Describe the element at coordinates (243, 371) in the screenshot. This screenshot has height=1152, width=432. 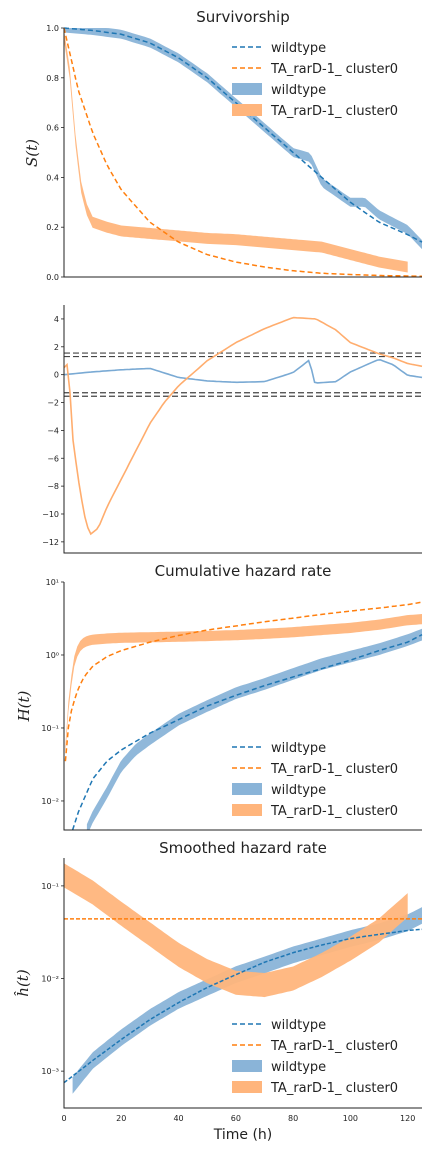
I see `series-line-wildtype` at that location.